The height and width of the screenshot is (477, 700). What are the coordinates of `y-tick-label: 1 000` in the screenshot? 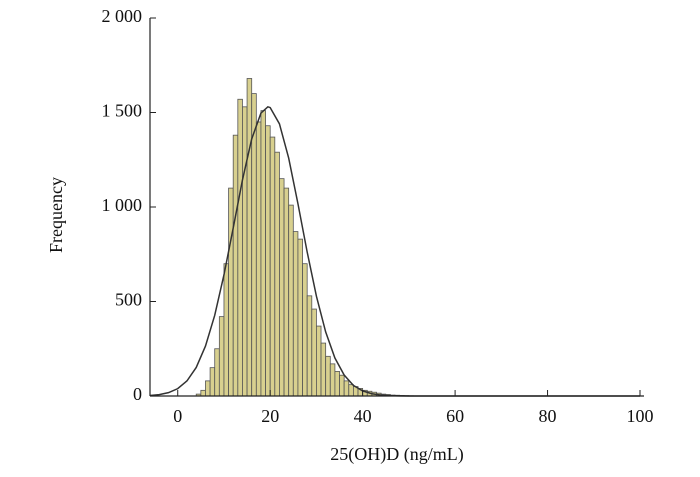 It's located at (122, 205).